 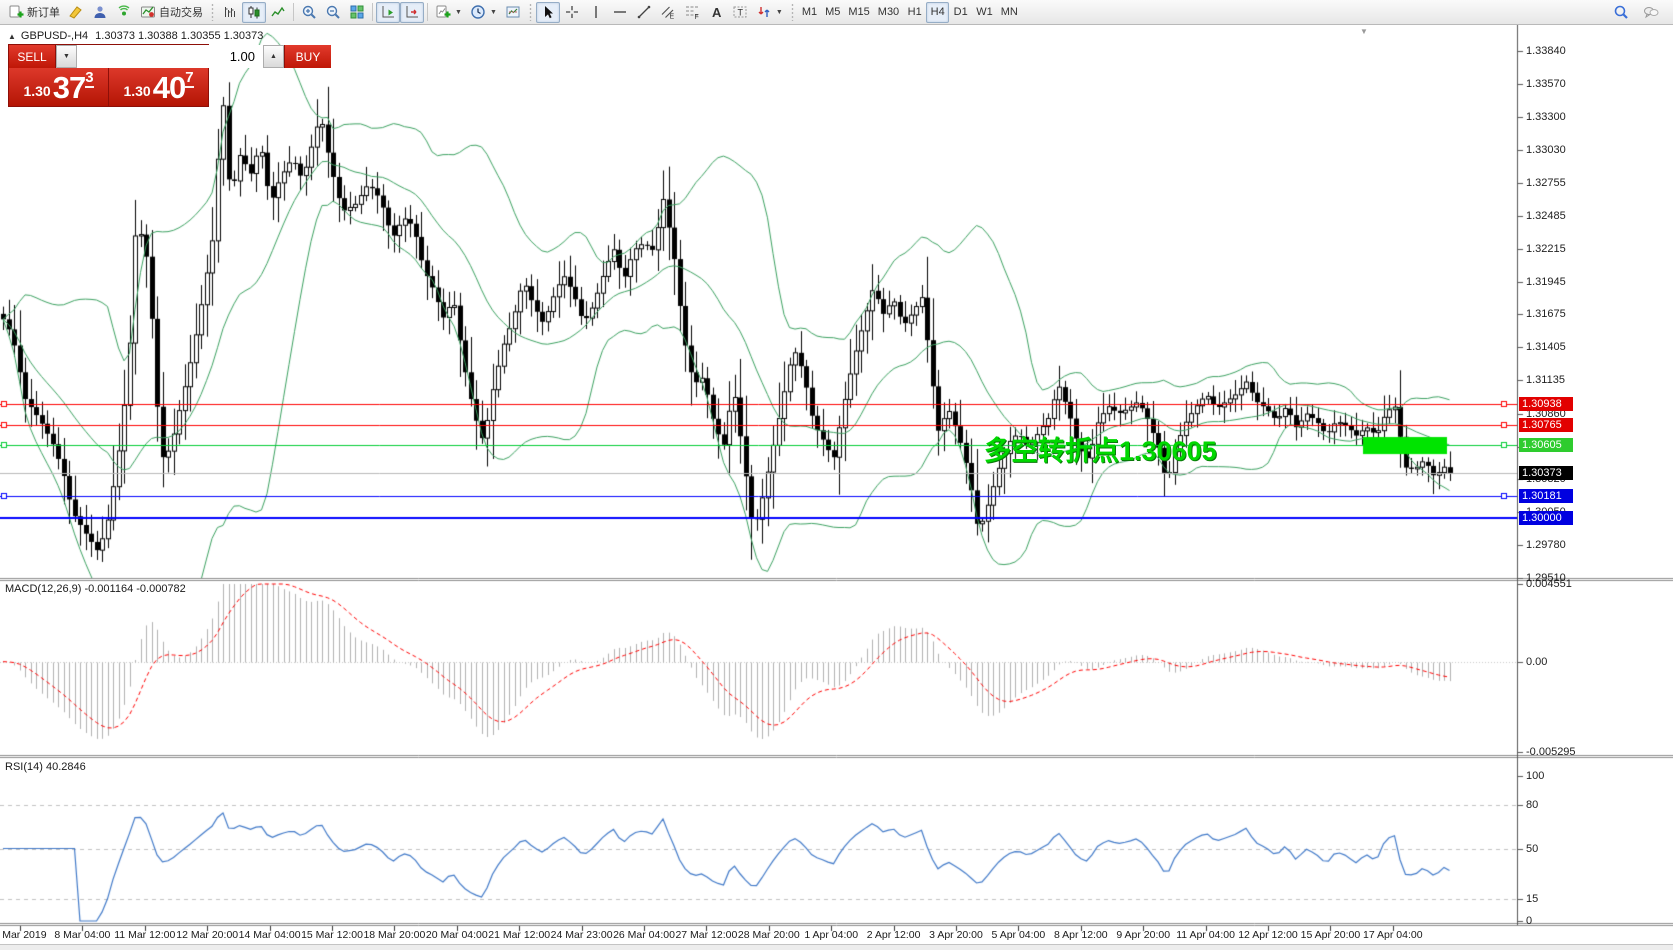 I want to click on arrows-icon, so click(x=764, y=12).